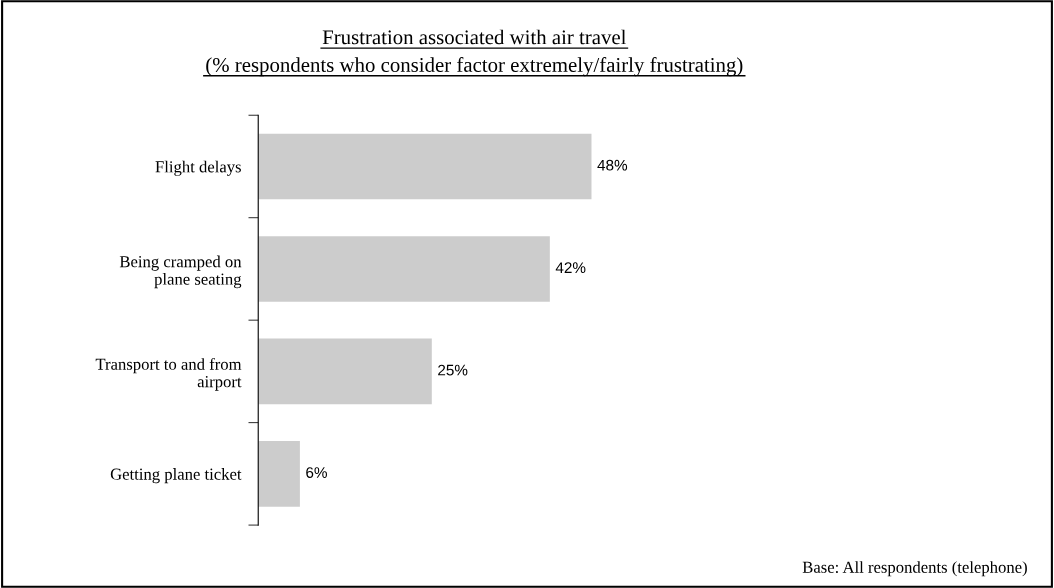 The height and width of the screenshot is (588, 1054). I want to click on chart-title: Frustration associated with air travel, so click(474, 37).